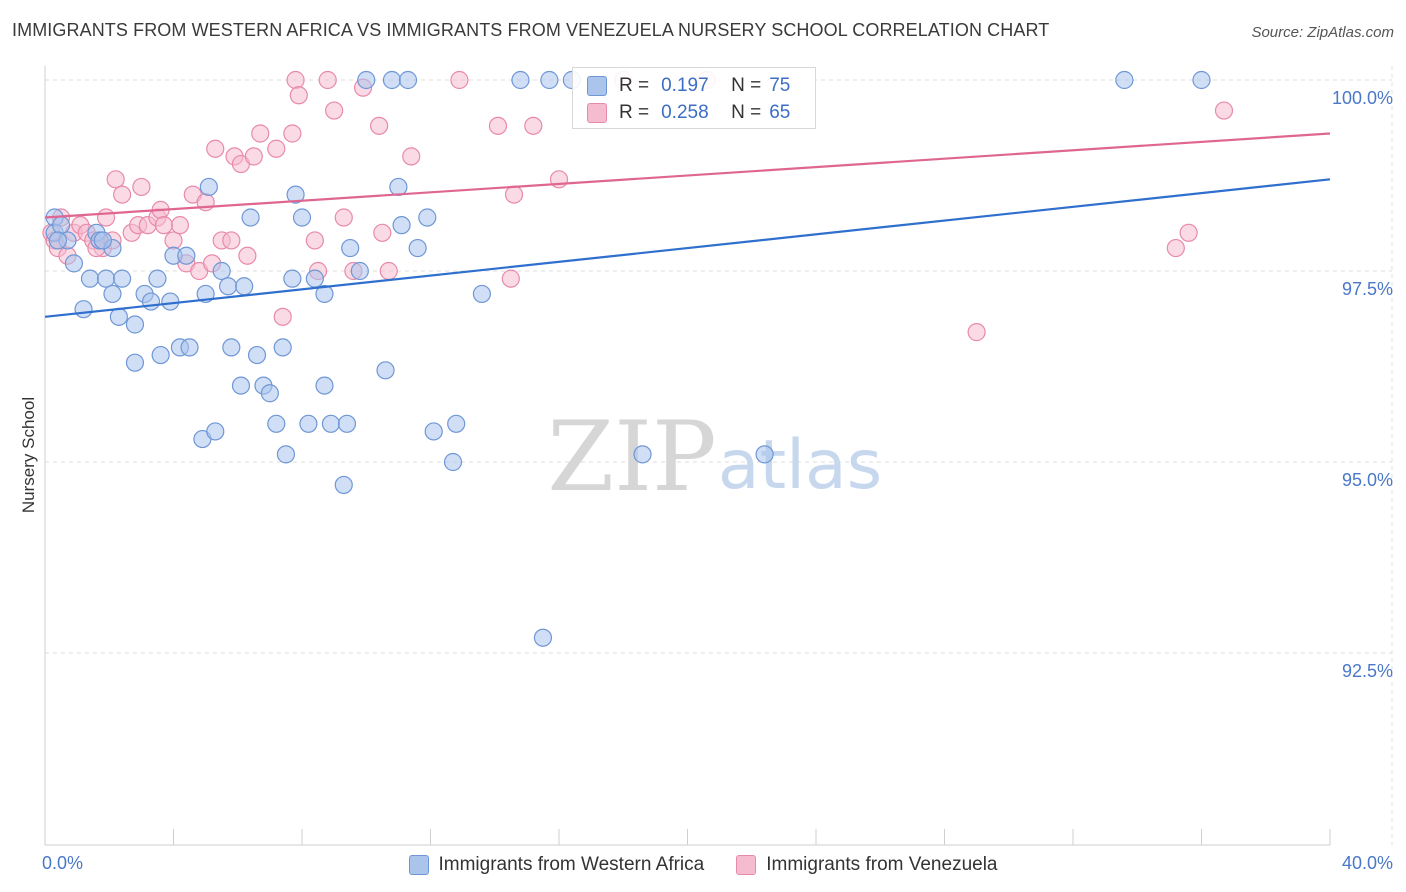  What do you see at coordinates (556, 865) in the screenshot?
I see `legend-item-western-africa: Immigrants from Western Africa` at bounding box center [556, 865].